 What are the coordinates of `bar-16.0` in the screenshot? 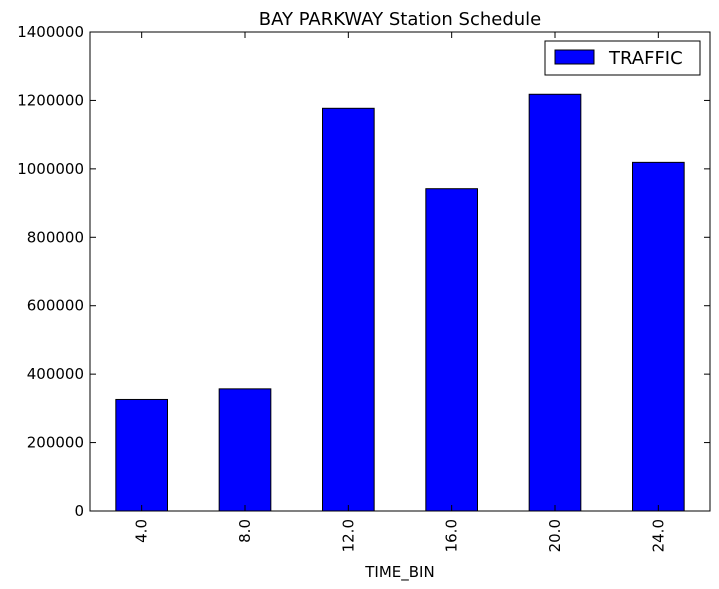 It's located at (452, 350).